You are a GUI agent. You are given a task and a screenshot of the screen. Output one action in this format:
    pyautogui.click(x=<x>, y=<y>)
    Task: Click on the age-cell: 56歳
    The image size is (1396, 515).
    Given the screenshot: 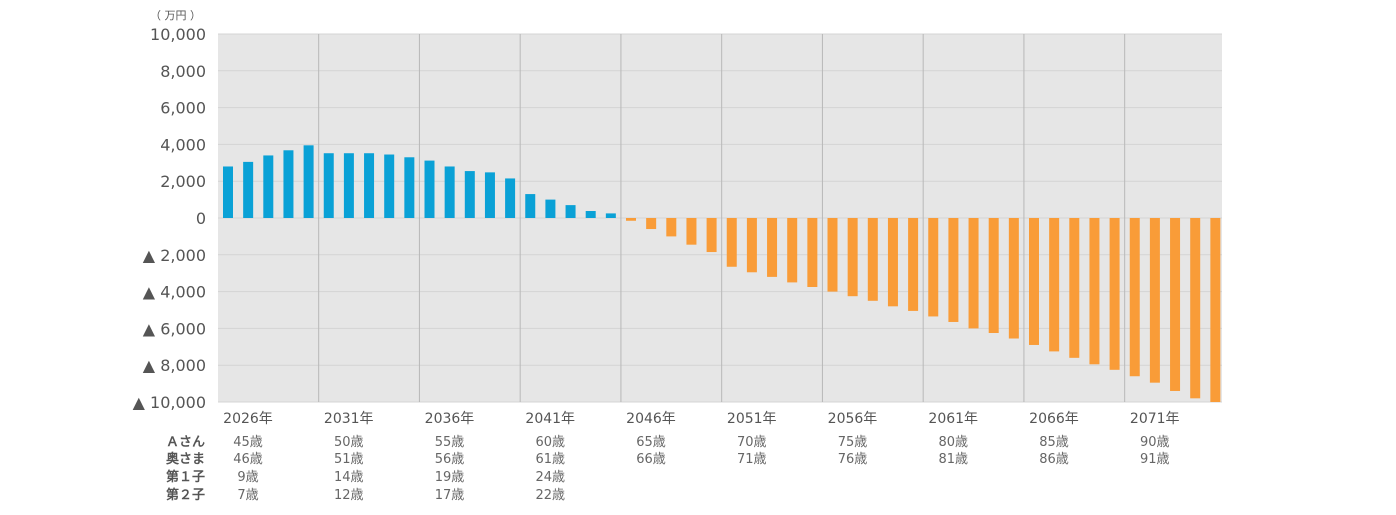 What is the action you would take?
    pyautogui.click(x=450, y=459)
    